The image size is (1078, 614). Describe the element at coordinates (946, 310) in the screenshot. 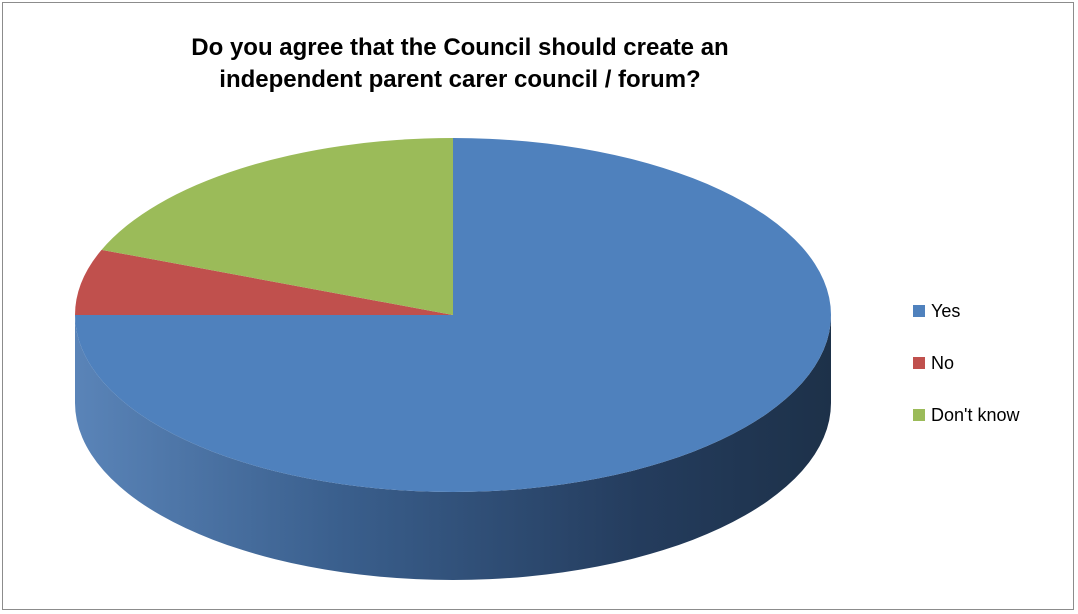

I see `legend-label-yes: Yes` at that location.